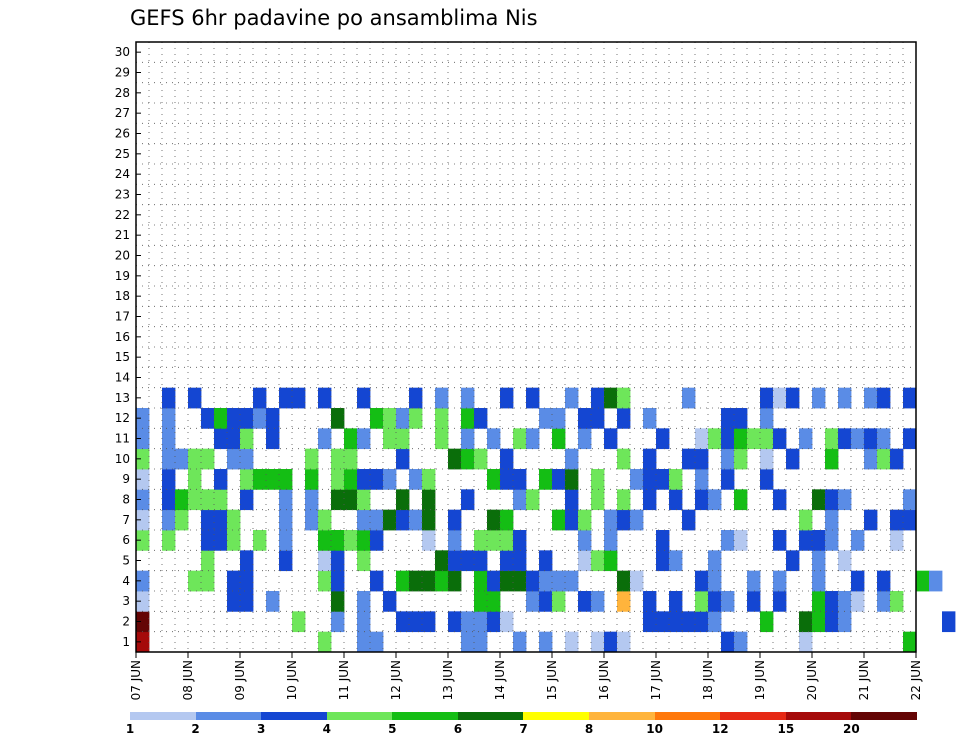 The height and width of the screenshot is (742, 960). What do you see at coordinates (126, 601) in the screenshot?
I see `y-tick-label: 3` at bounding box center [126, 601].